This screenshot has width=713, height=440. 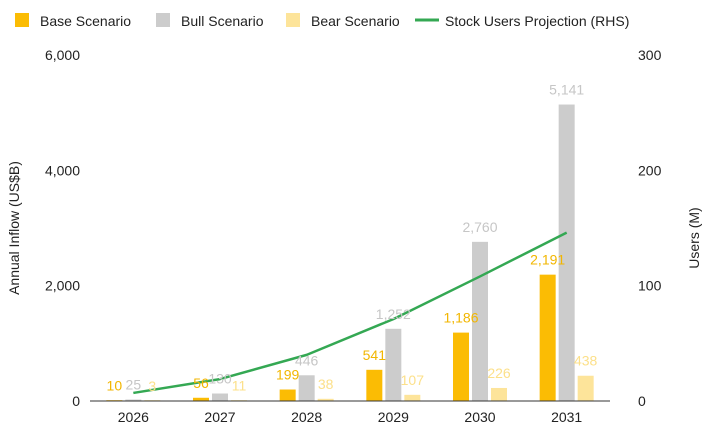 I want to click on data-label-base-scenario-2028: 199, so click(x=288, y=375).